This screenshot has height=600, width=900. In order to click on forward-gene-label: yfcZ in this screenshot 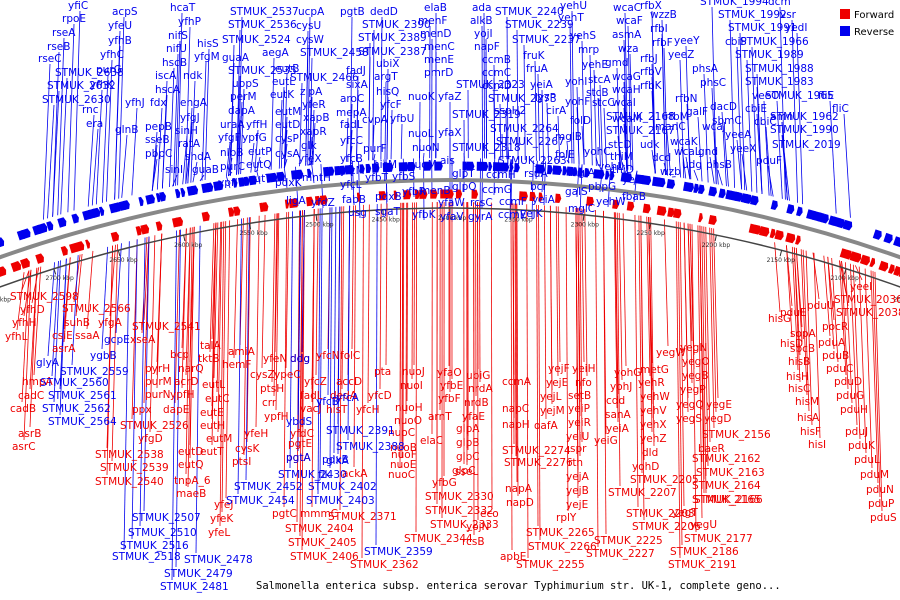, I will do `click(315, 382)`.